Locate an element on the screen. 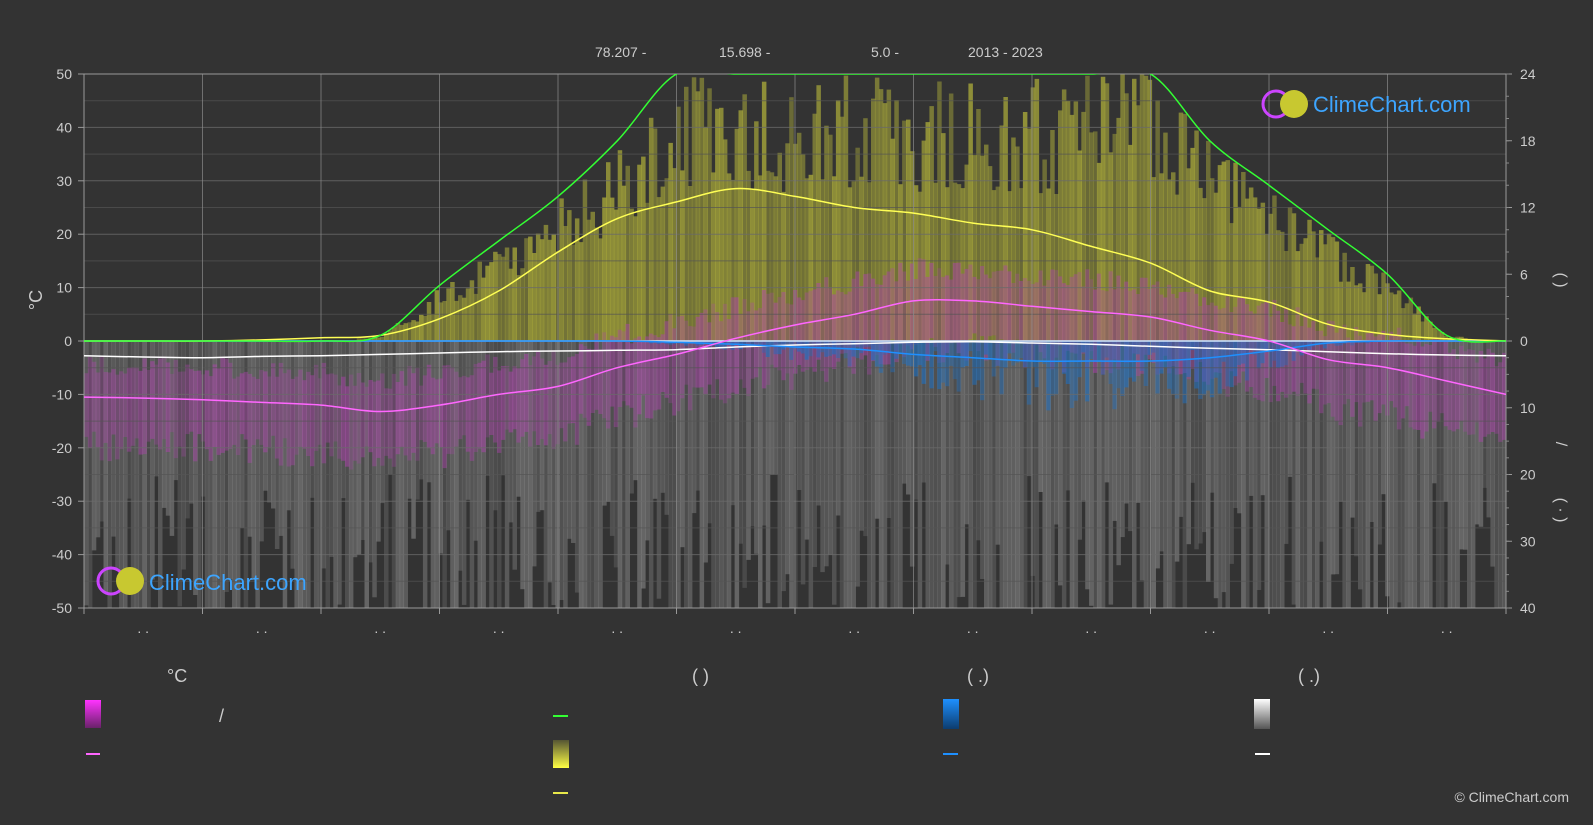  left-axis-tick: 0 is located at coordinates (68, 341).